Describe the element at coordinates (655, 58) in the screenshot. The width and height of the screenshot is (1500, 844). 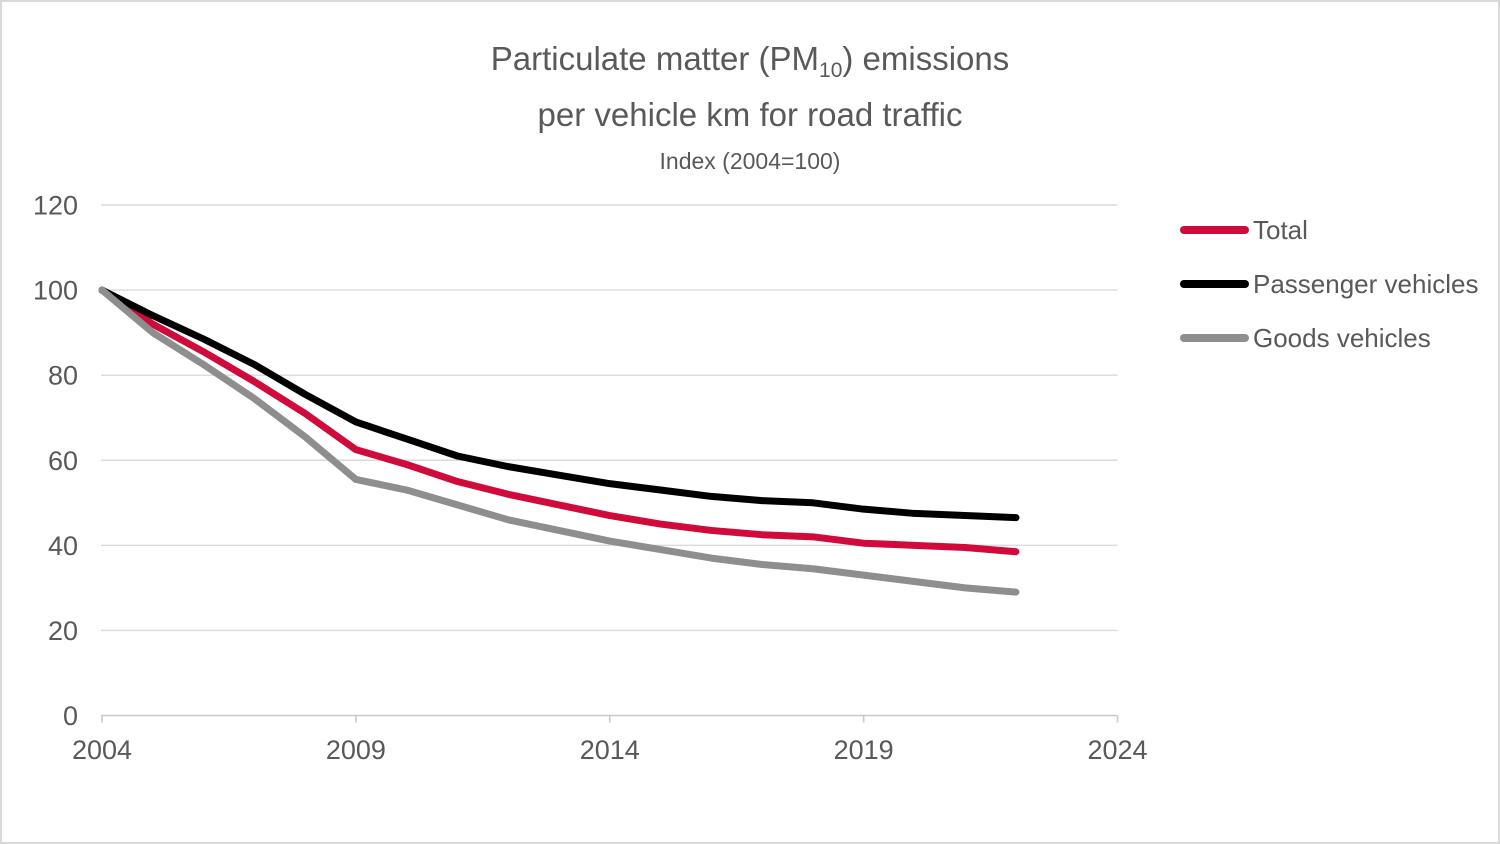
I see `chart-title-line1-prefix: Particulate matter (PM` at that location.